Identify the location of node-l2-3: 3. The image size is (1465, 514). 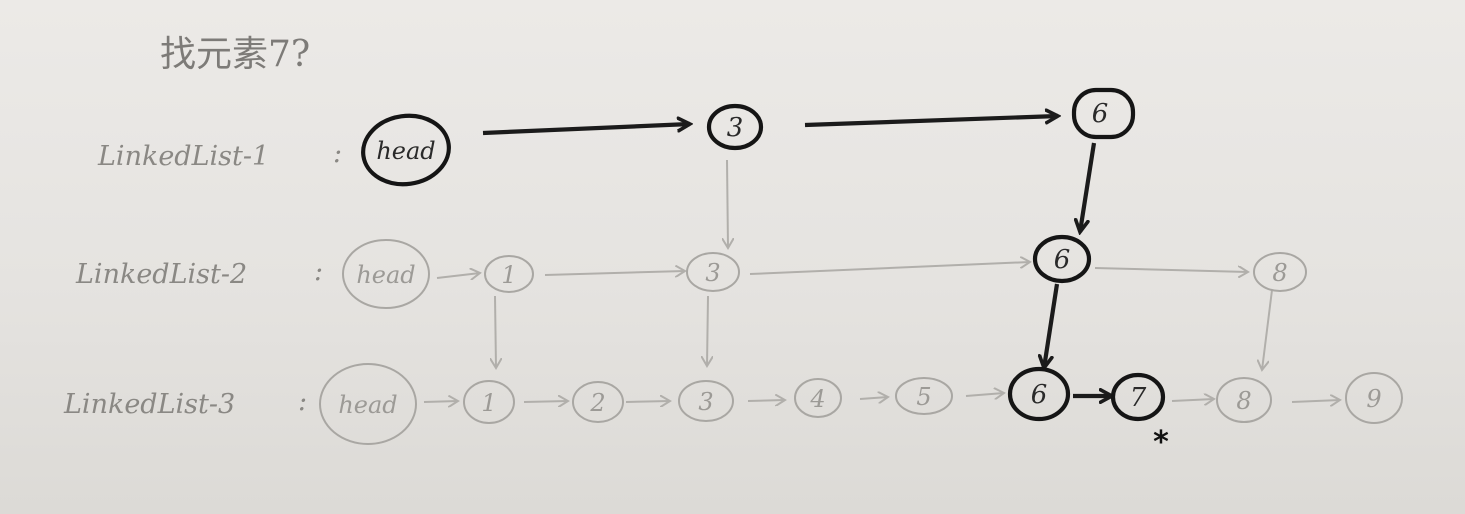
(713, 272).